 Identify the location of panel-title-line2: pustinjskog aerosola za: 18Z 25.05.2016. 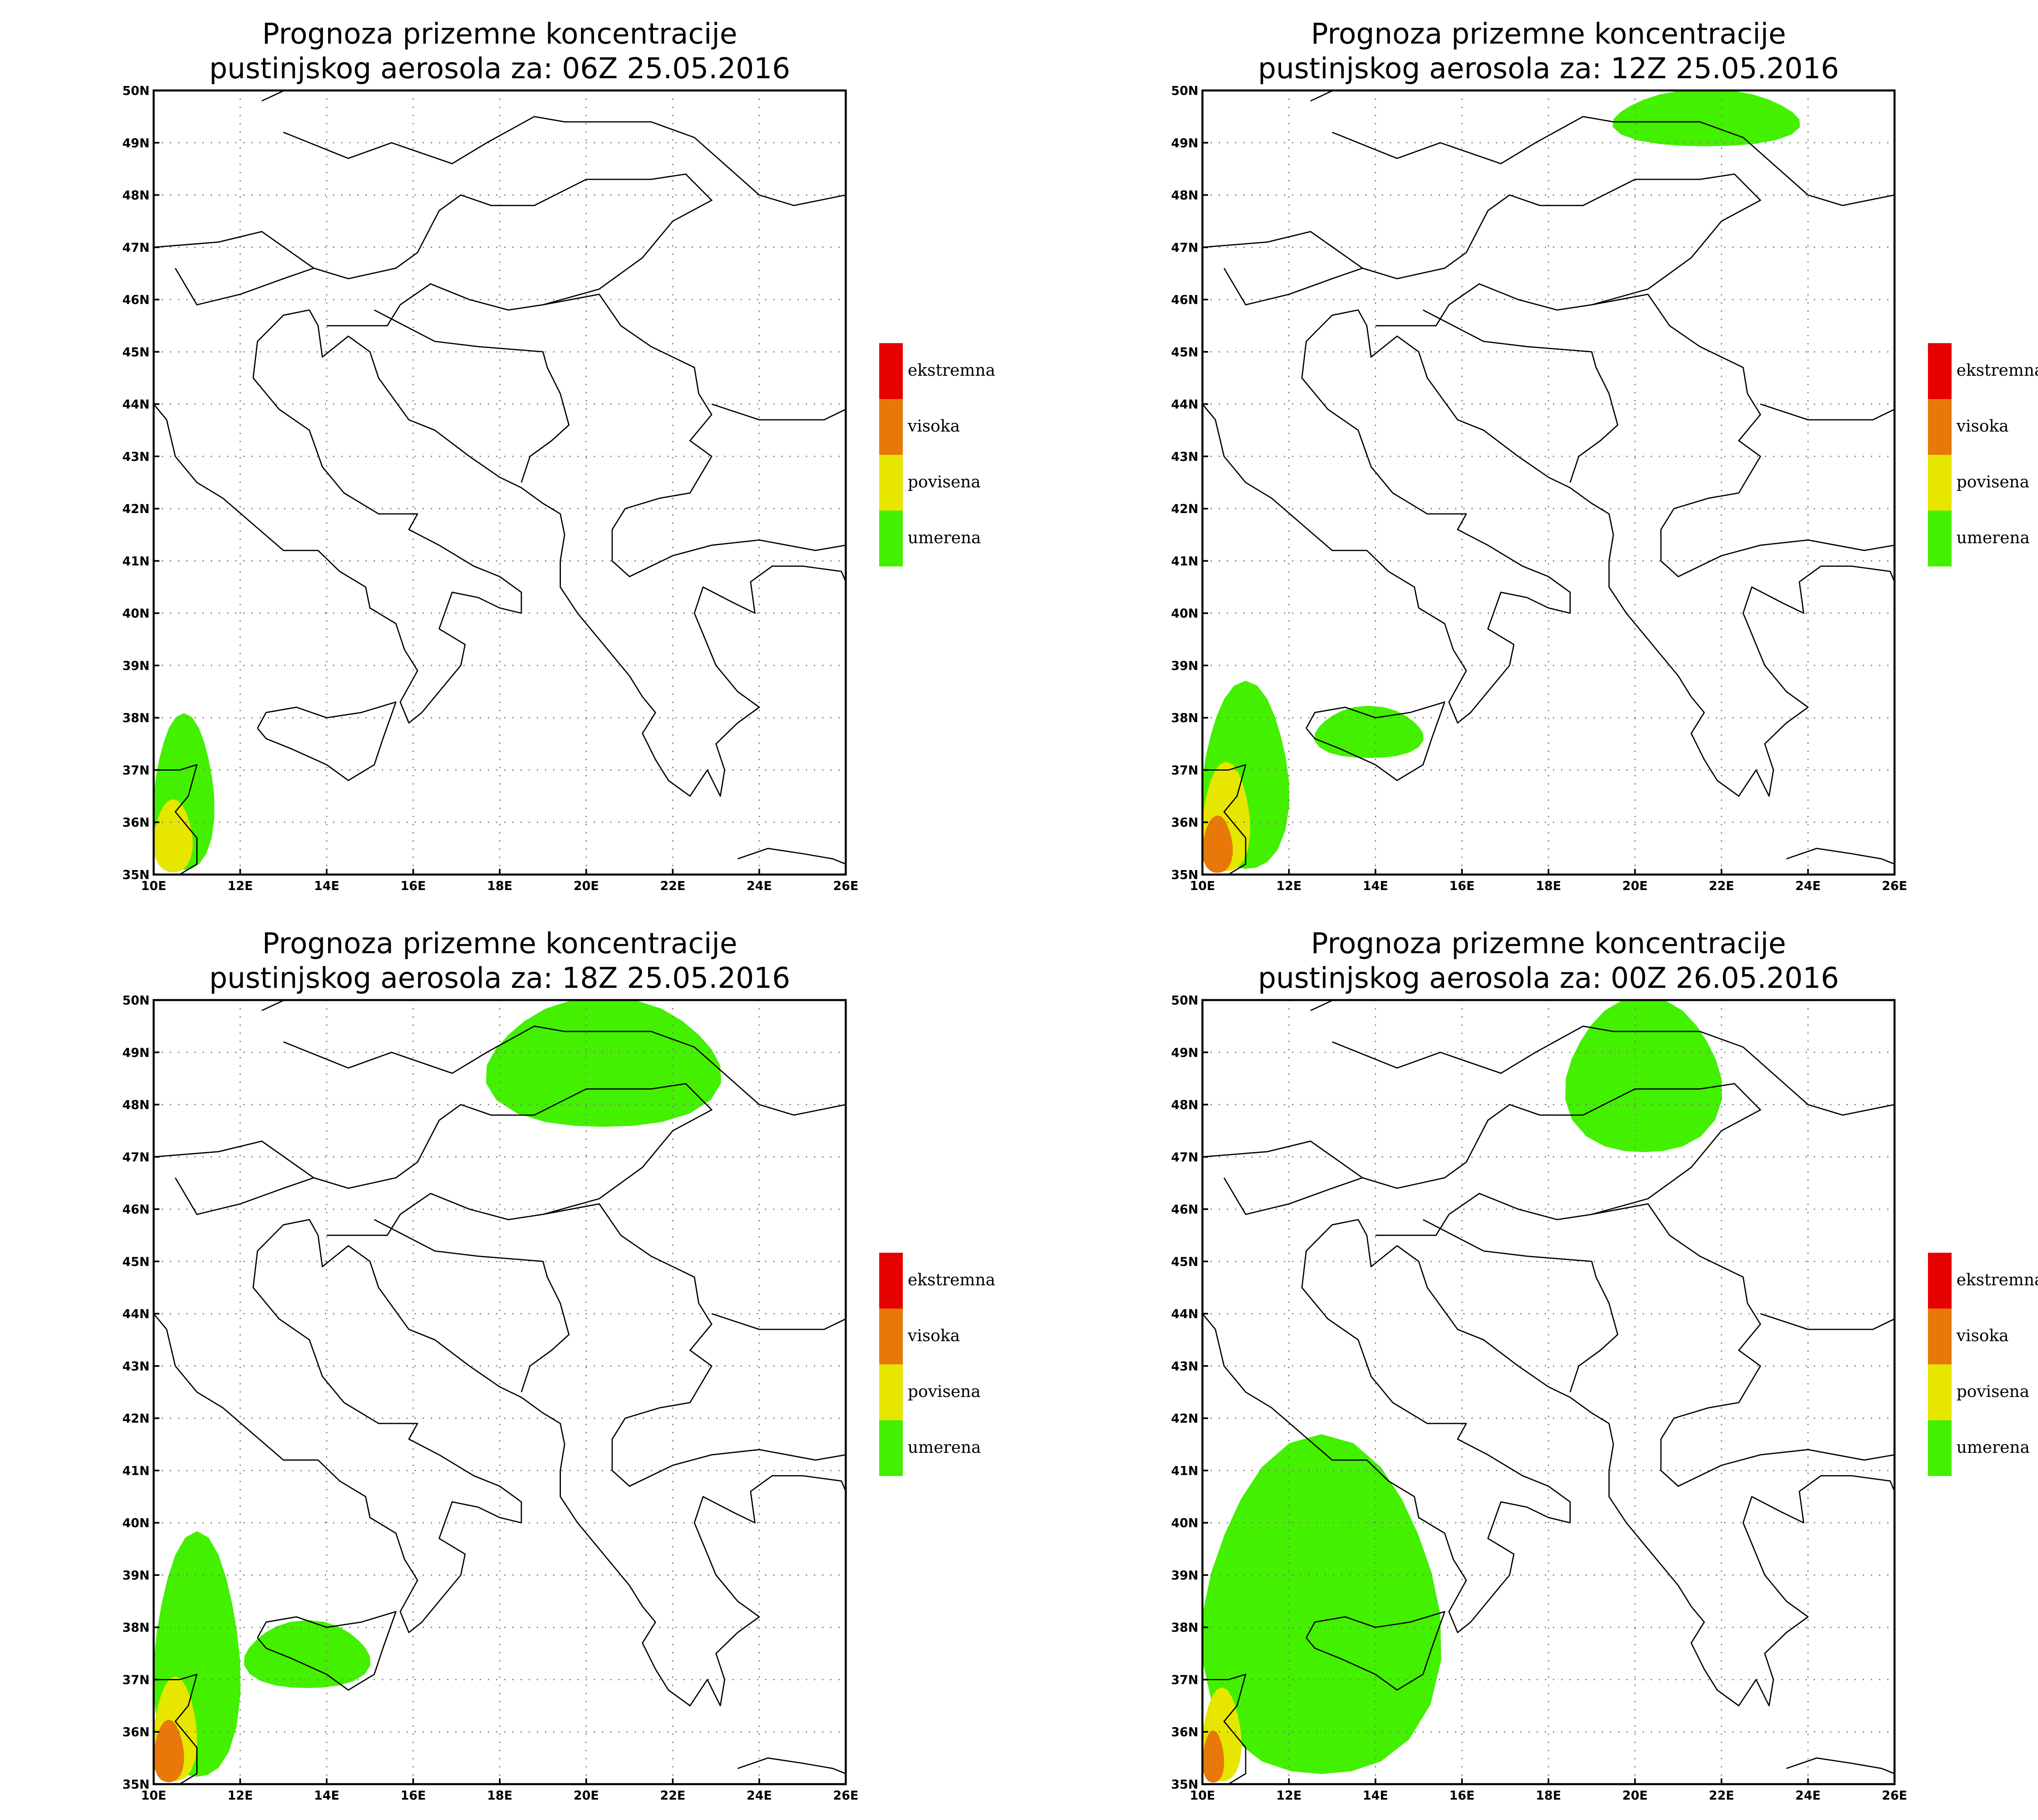
(500, 978).